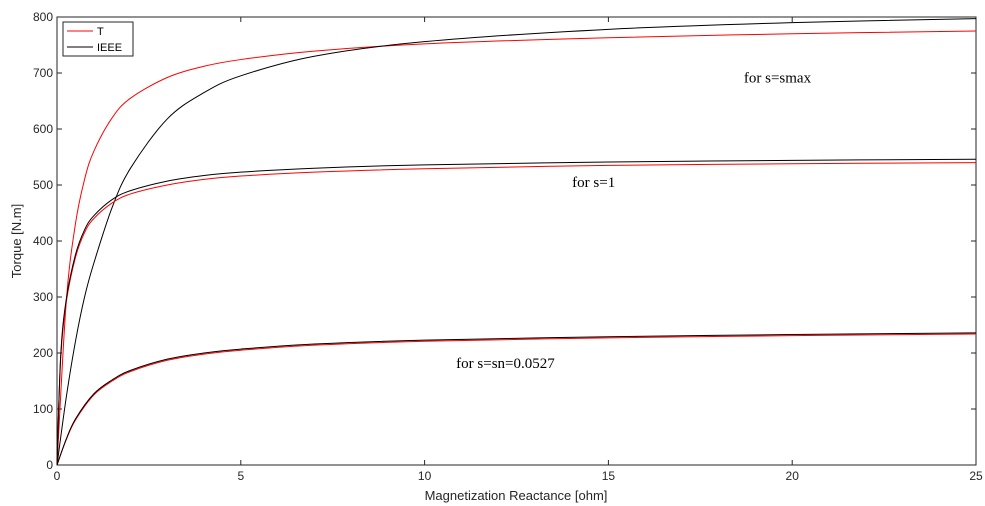  What do you see at coordinates (609, 476) in the screenshot?
I see `x-tick-label: 15` at bounding box center [609, 476].